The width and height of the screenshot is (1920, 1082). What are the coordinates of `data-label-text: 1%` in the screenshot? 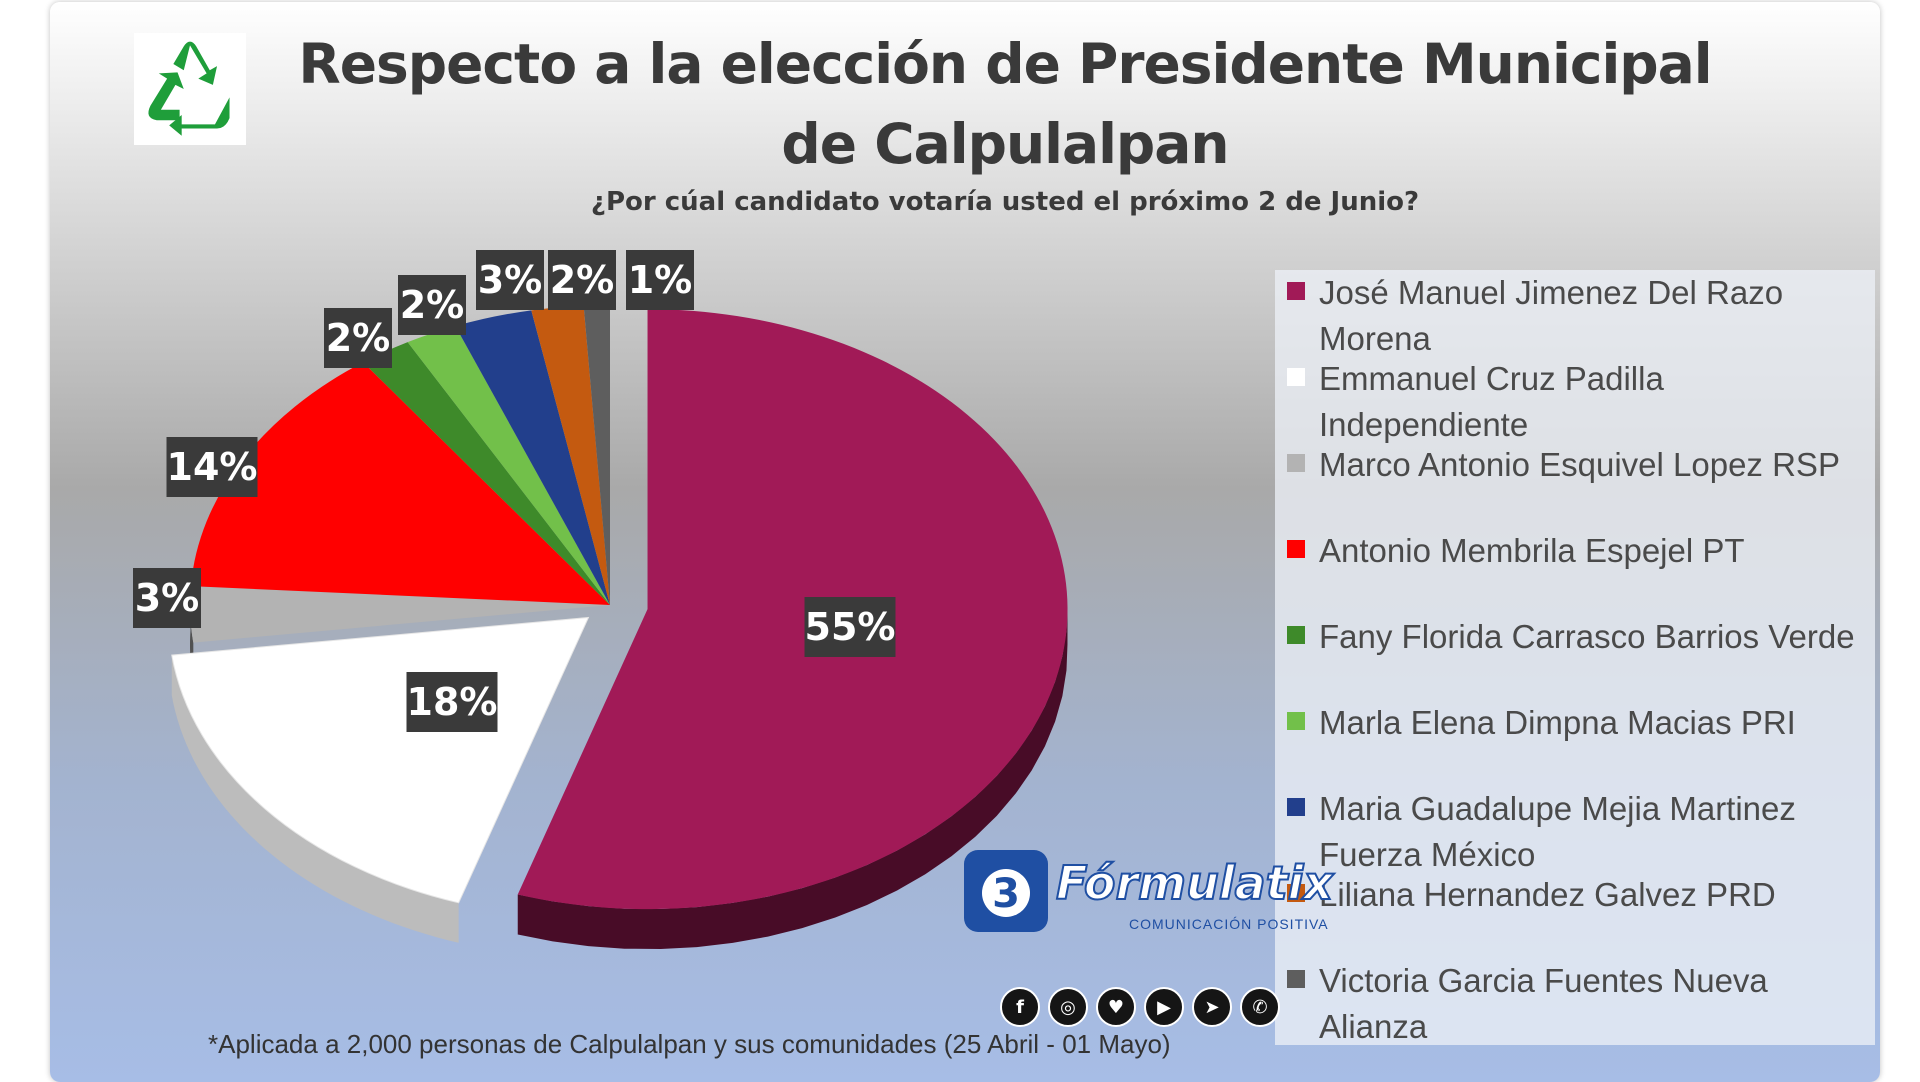 It's located at (660, 280).